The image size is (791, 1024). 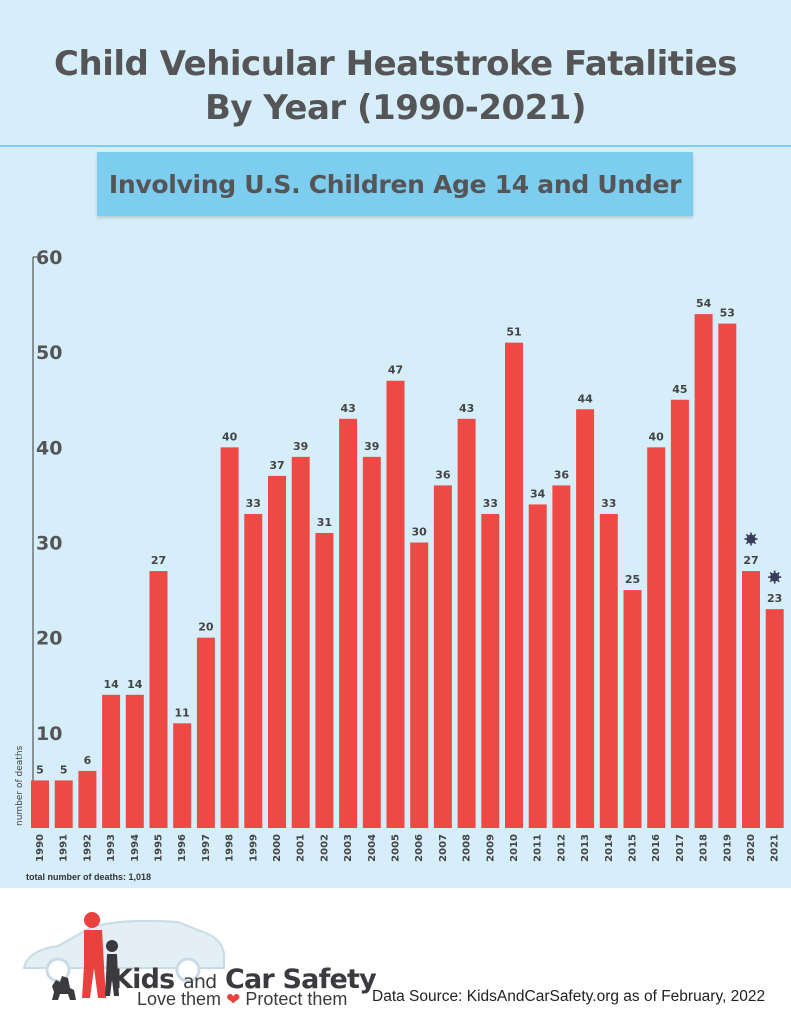 What do you see at coordinates (324, 522) in the screenshot?
I see `bar-value-label: 31` at bounding box center [324, 522].